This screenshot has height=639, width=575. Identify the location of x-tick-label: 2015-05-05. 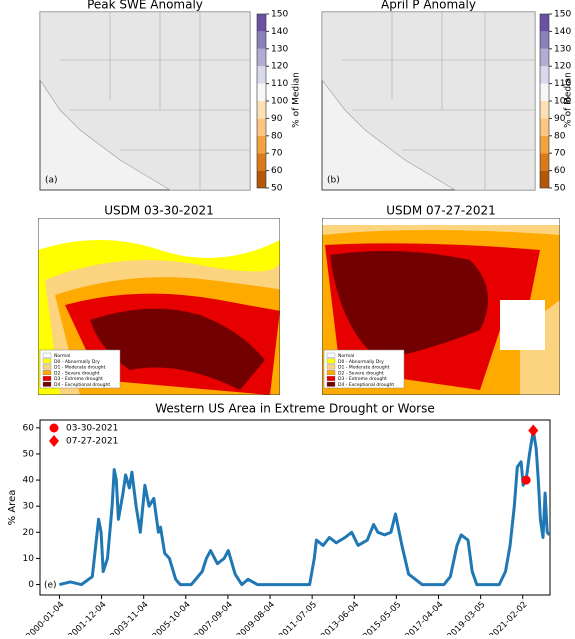
(382, 617).